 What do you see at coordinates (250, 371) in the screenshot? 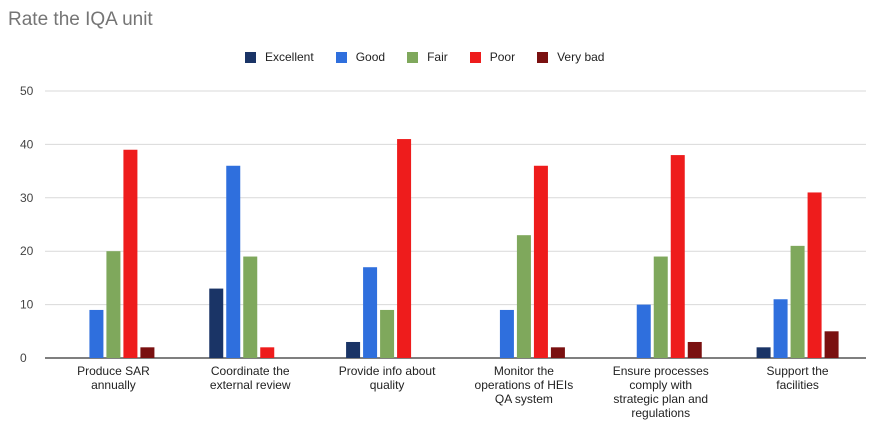
I see `x-category-label-line: Coordinate the` at bounding box center [250, 371].